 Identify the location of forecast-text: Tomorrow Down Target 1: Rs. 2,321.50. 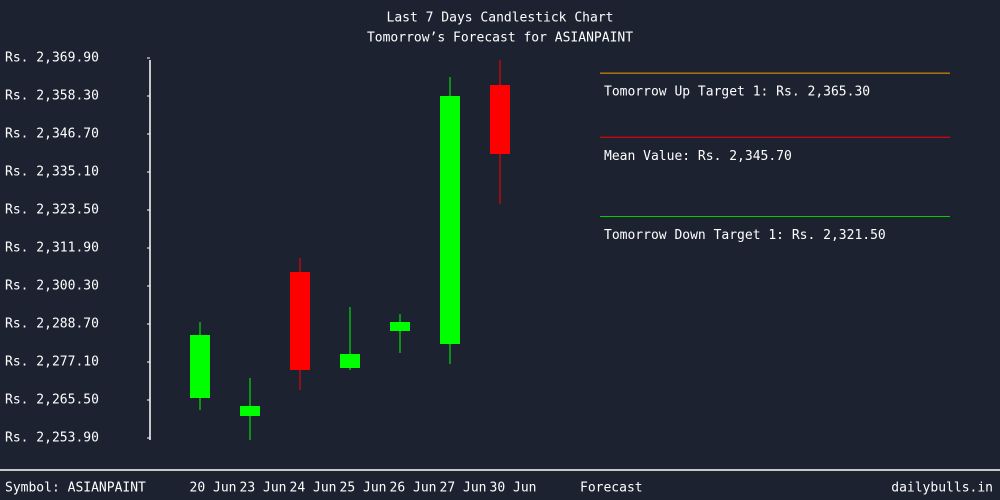
(745, 235).